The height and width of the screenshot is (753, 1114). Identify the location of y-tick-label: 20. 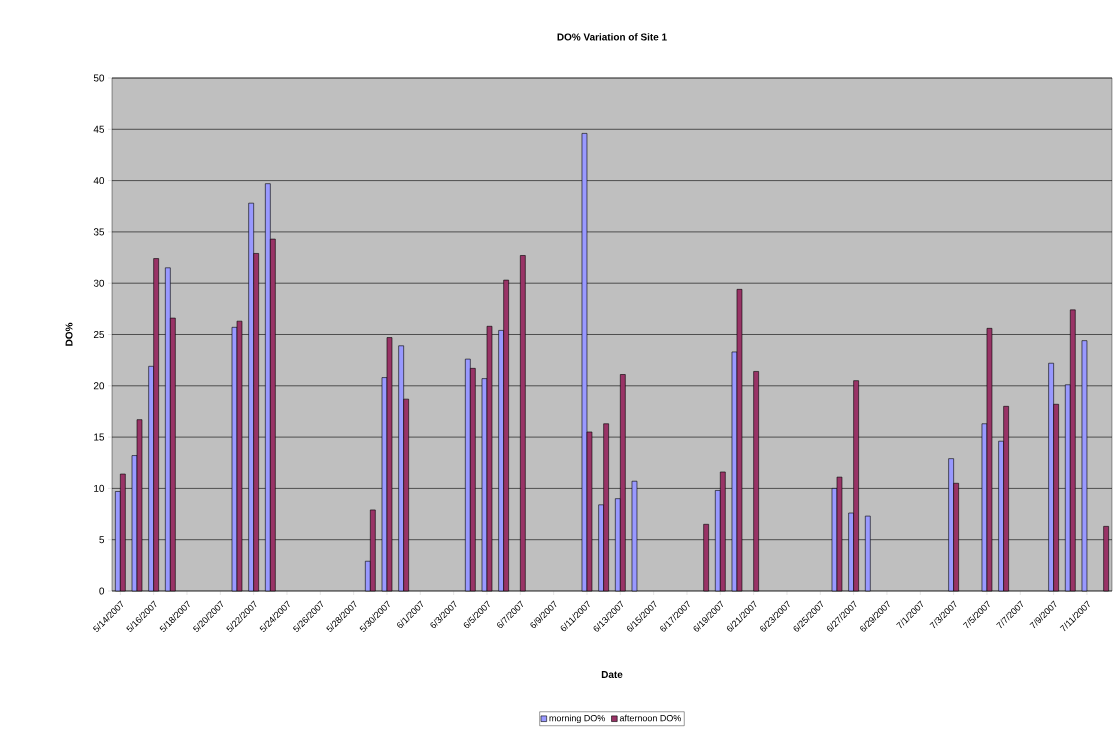
(99, 386).